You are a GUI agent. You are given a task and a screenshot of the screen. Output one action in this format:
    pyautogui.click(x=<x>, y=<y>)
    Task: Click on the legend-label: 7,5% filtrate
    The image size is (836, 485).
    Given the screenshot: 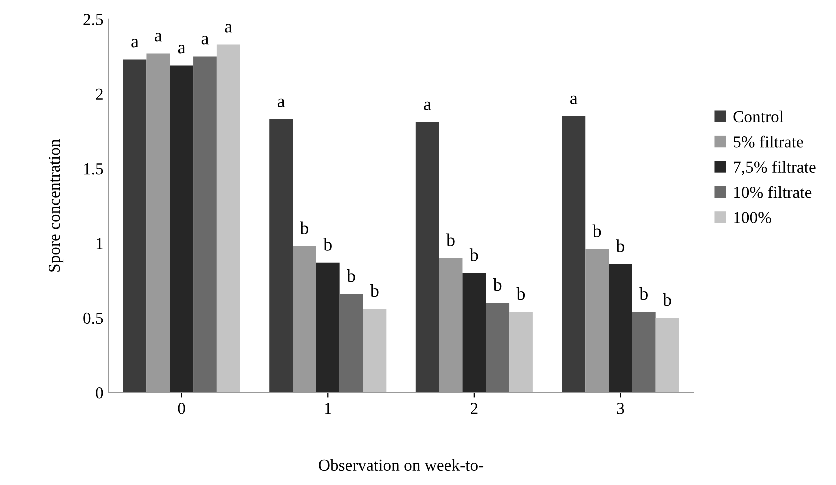 What is the action you would take?
    pyautogui.click(x=775, y=168)
    